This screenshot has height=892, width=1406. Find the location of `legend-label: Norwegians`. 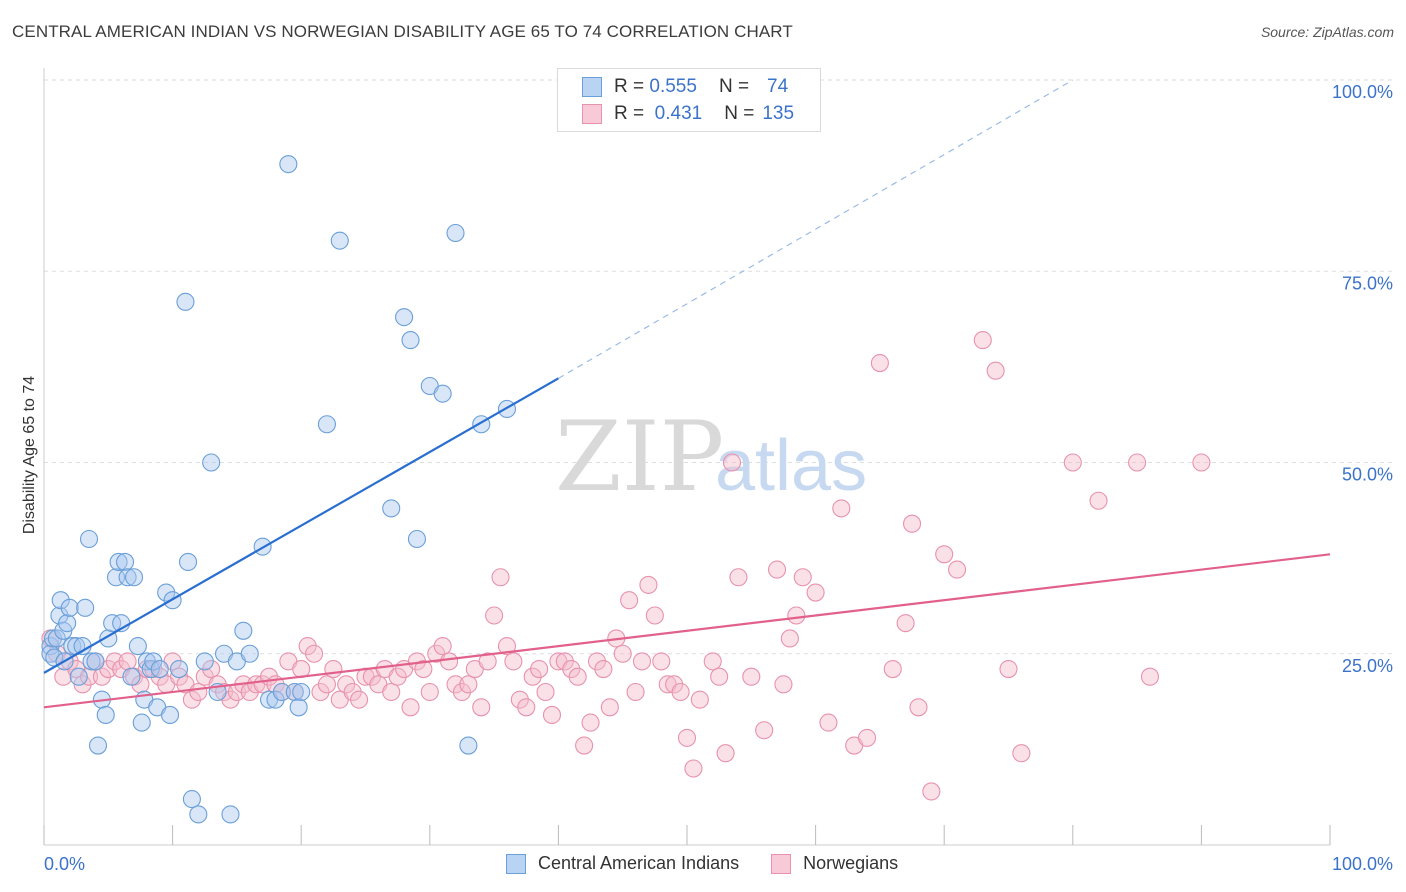

legend-label: Norwegians is located at coordinates (851, 863).